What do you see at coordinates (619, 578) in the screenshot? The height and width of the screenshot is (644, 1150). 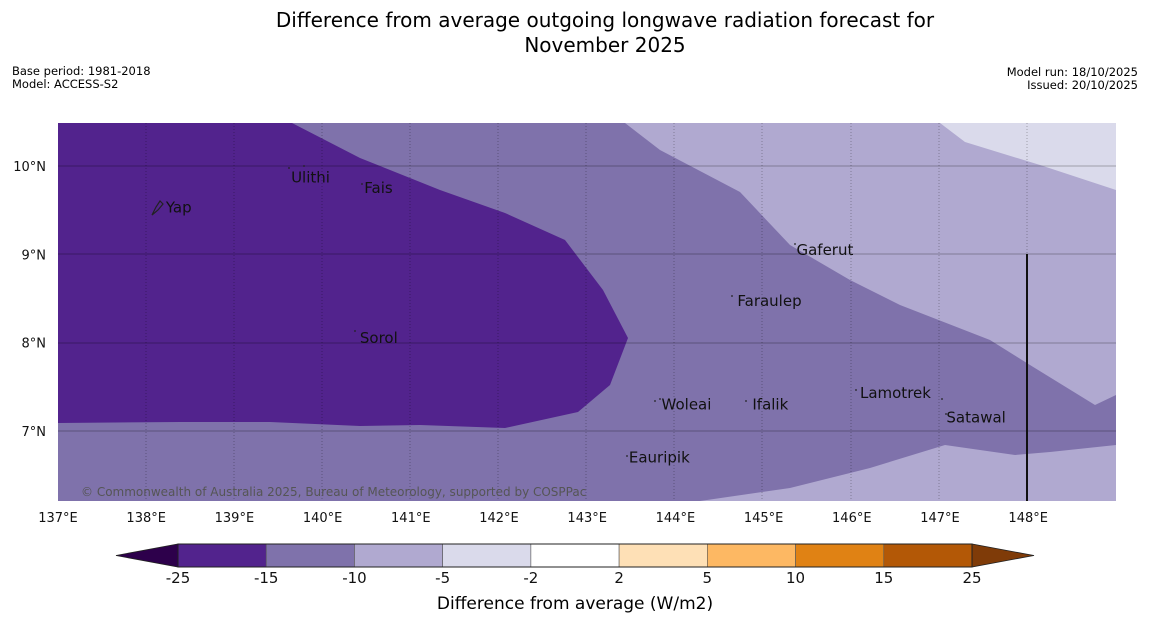 I see `colorbar-tick: 2` at bounding box center [619, 578].